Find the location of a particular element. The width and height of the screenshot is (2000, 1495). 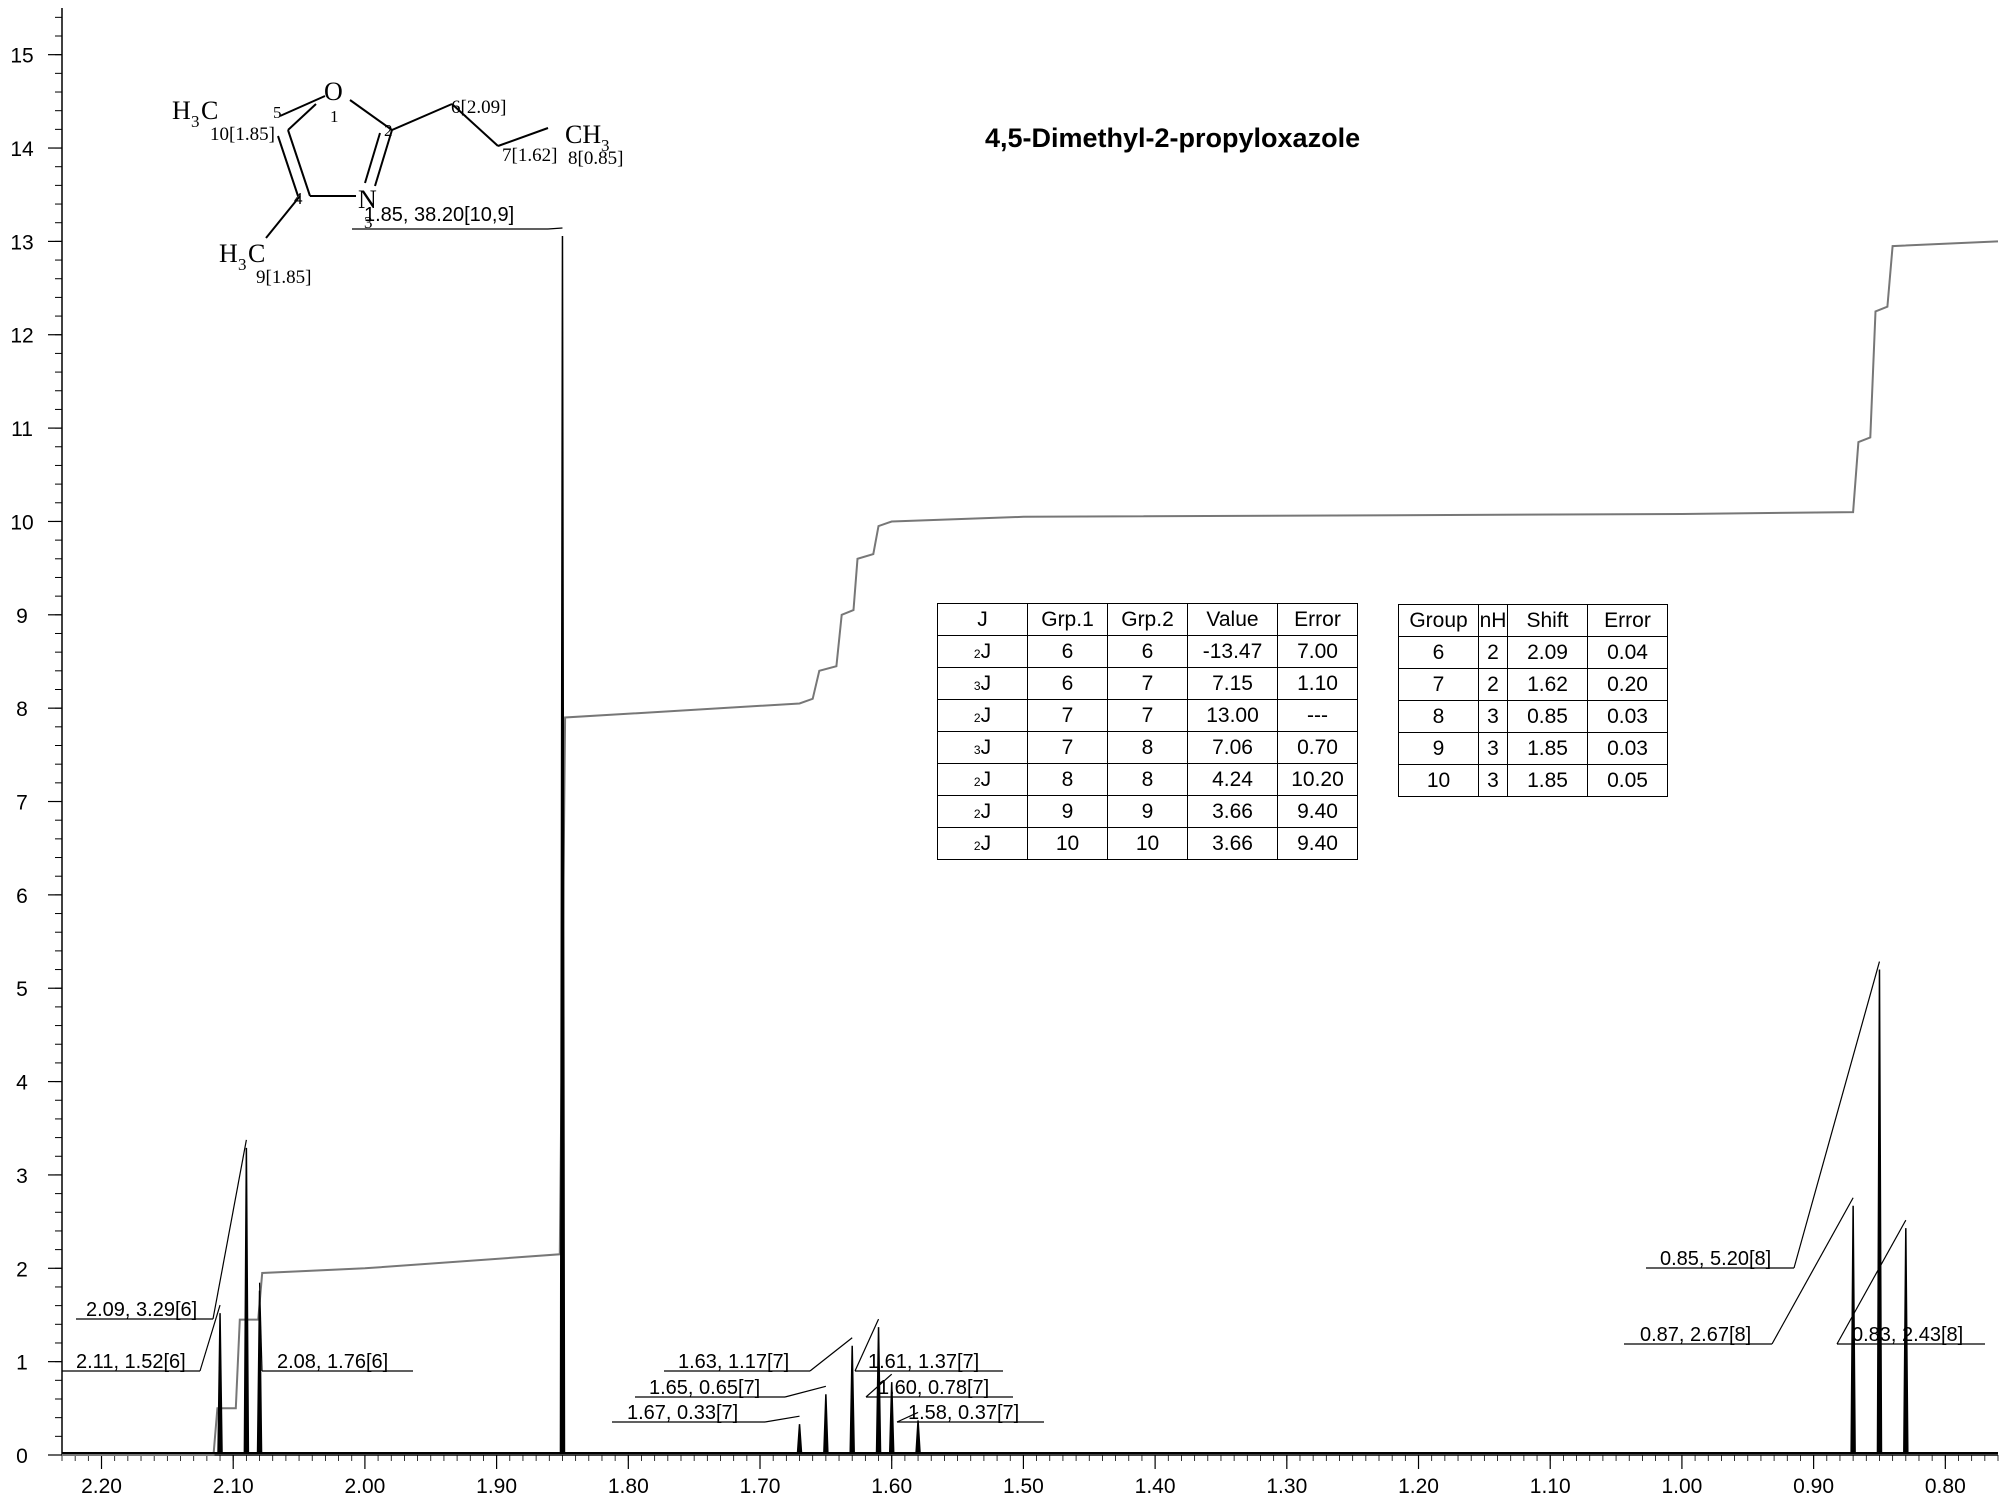

group-table-header-group: Group is located at coordinates (1438, 620).